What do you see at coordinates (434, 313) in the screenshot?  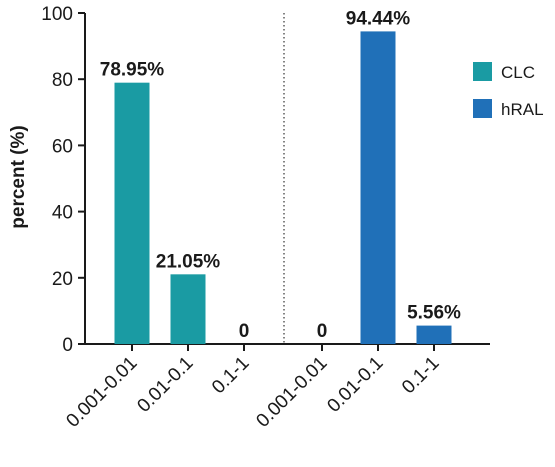 I see `data-label: 5.56%` at bounding box center [434, 313].